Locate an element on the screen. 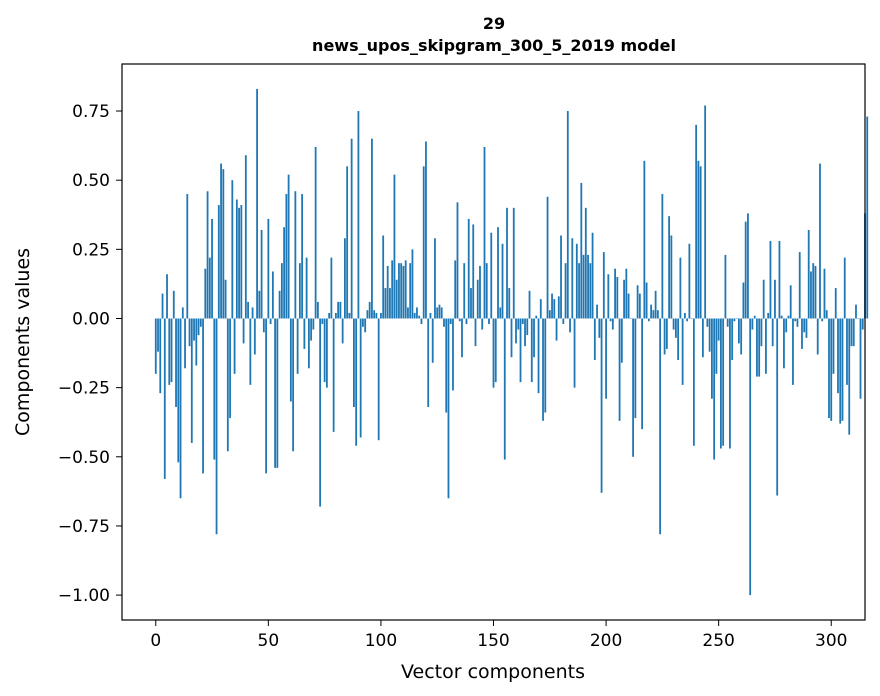  y-tick-label: 0.00 is located at coordinates (91, 319).